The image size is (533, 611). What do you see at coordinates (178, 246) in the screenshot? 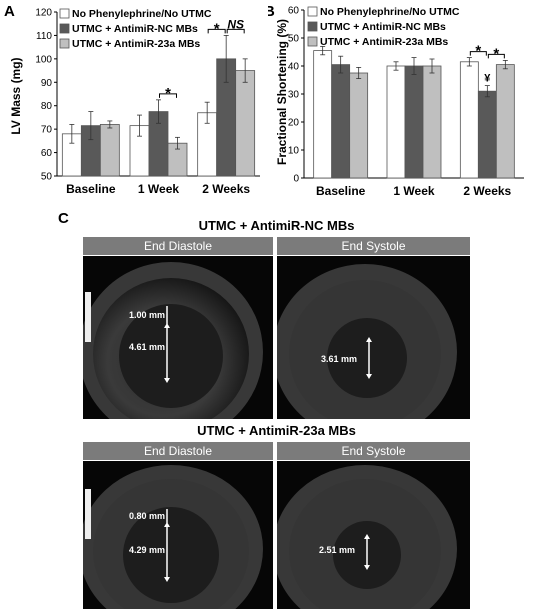
I see `header-diastole-nc: End Diastole` at bounding box center [178, 246].